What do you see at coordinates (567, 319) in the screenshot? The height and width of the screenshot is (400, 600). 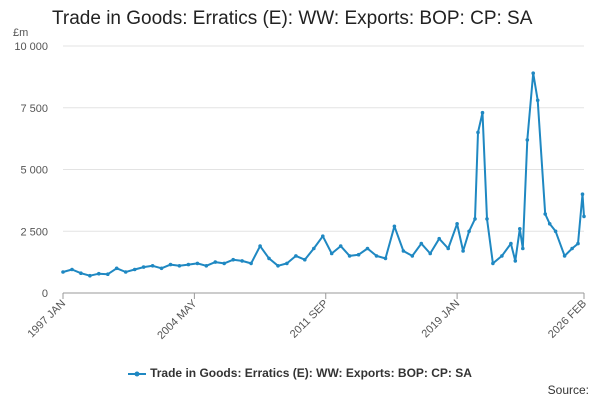 I see `x-tick-label: 2026 FEB` at bounding box center [567, 319].